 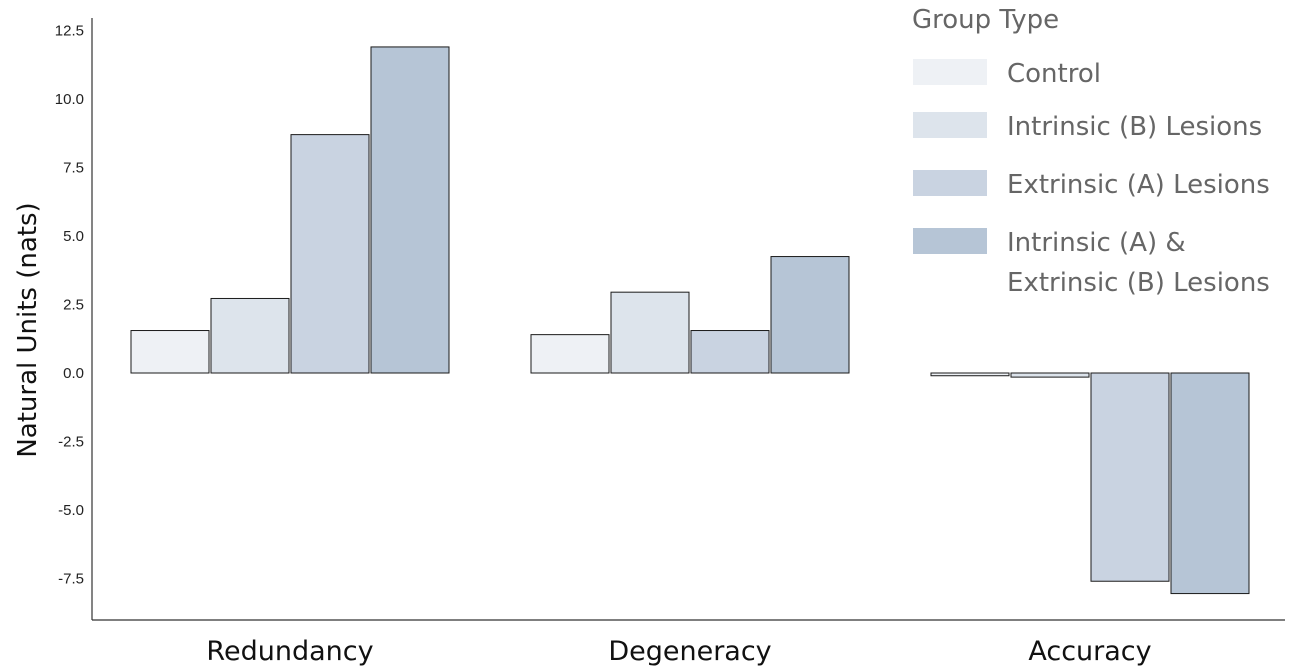 What do you see at coordinates (289, 651) in the screenshot?
I see `x-category-label: Redundancy` at bounding box center [289, 651].